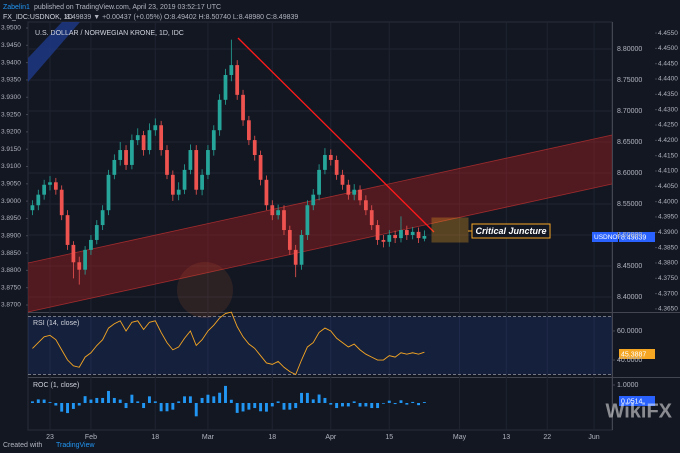 The width and height of the screenshot is (680, 453). What do you see at coordinates (460, 437) in the screenshot?
I see `x-tick-label: May` at bounding box center [460, 437].